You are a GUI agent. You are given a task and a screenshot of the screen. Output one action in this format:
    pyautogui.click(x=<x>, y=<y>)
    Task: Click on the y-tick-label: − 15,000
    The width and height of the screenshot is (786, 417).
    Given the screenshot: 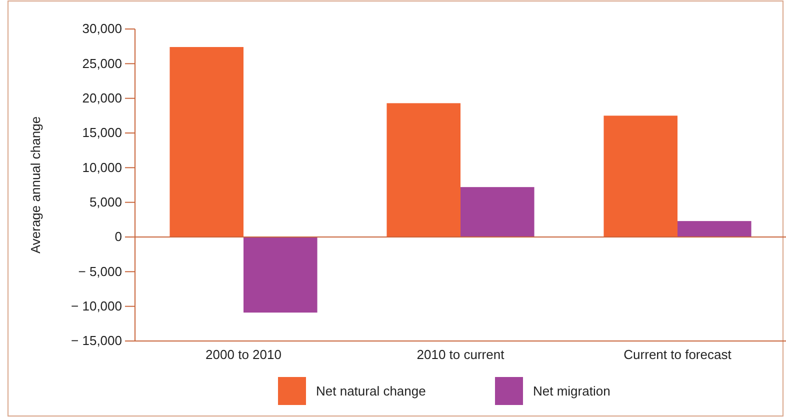 What is the action you would take?
    pyautogui.click(x=96, y=340)
    